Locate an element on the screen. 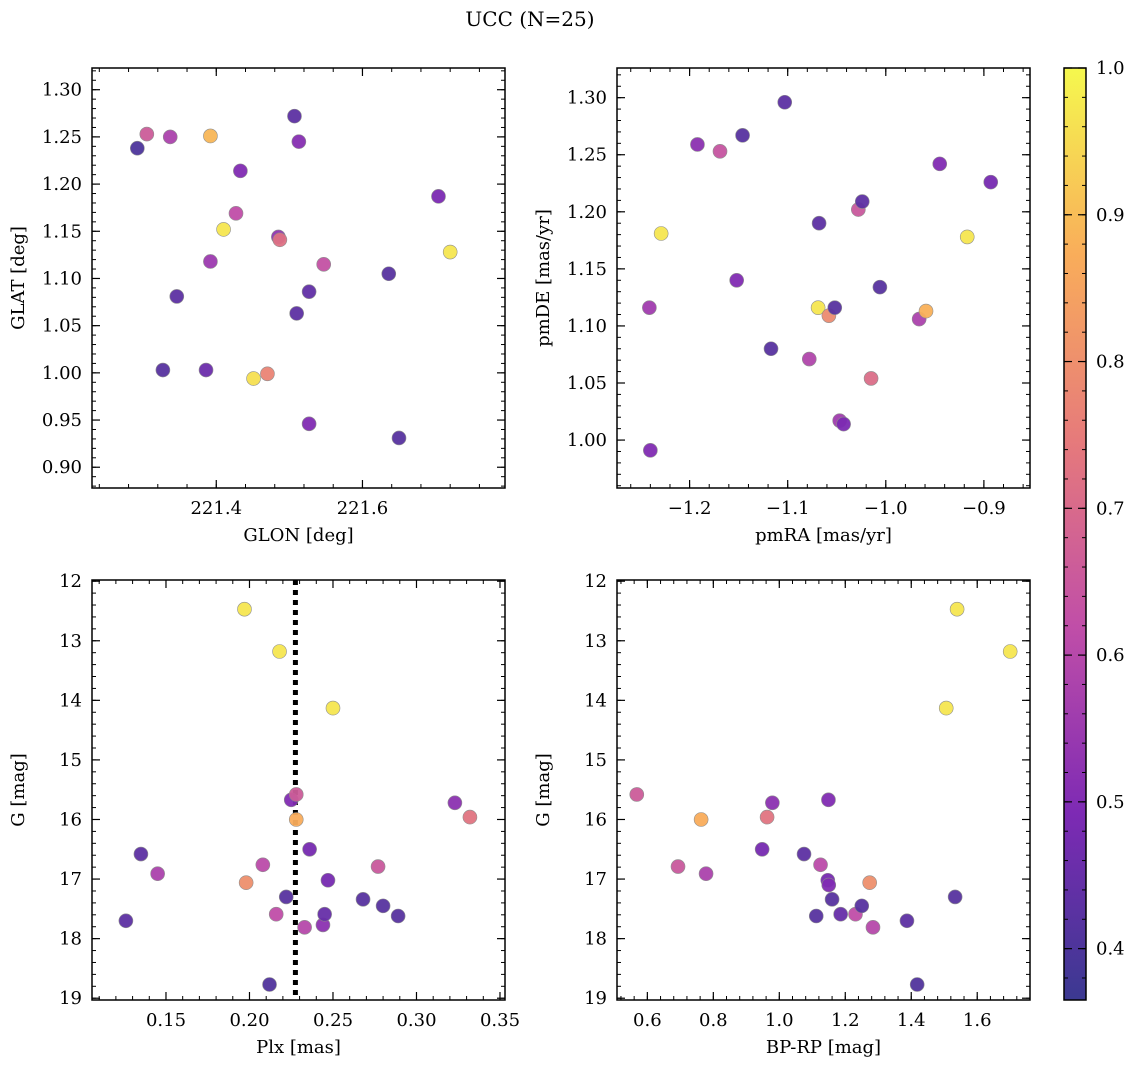  colorbar-tick-label: 0.8 is located at coordinates (1110, 362).